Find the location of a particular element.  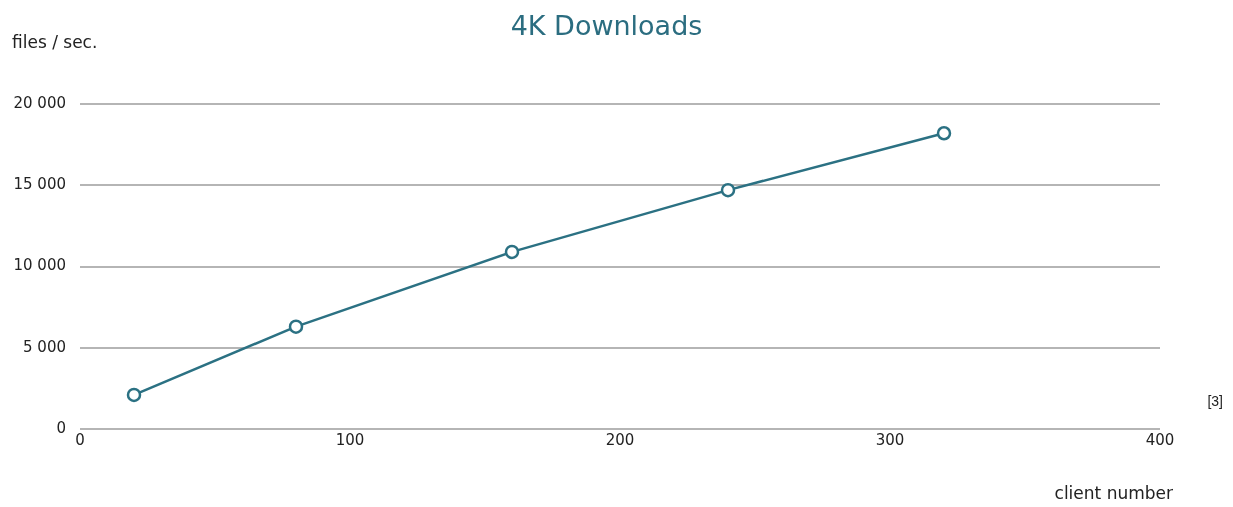

x-tick-label: 0 is located at coordinates (80, 439).